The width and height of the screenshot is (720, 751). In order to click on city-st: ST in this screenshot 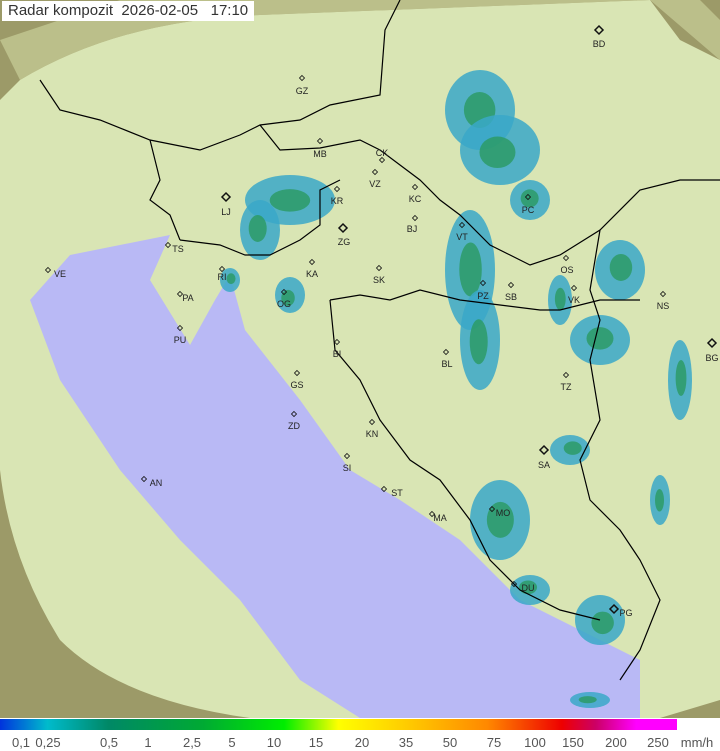, I will do `click(391, 491)`.